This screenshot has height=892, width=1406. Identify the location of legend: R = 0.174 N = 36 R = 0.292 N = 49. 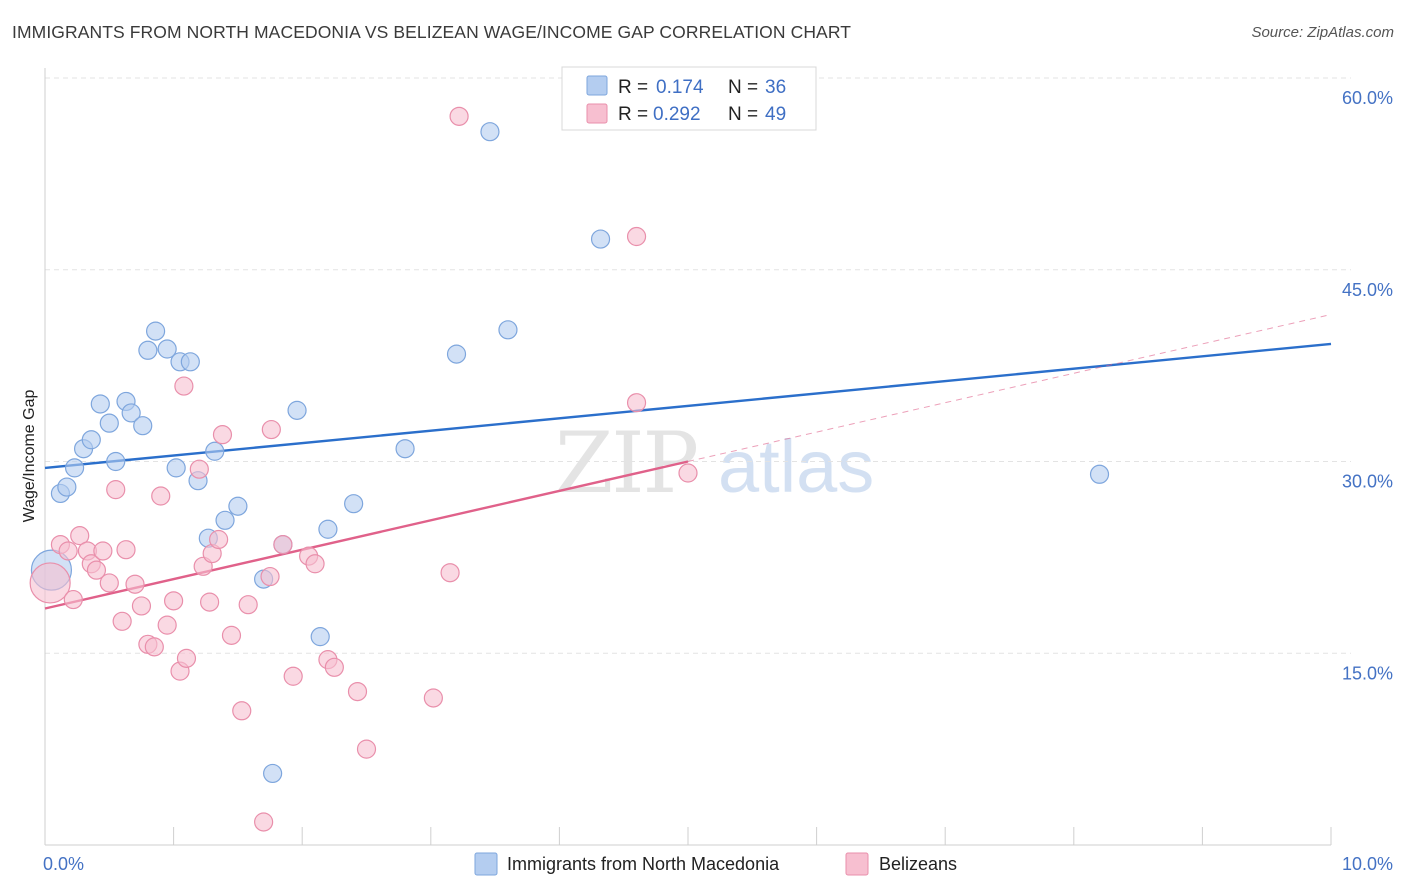
(689, 98).